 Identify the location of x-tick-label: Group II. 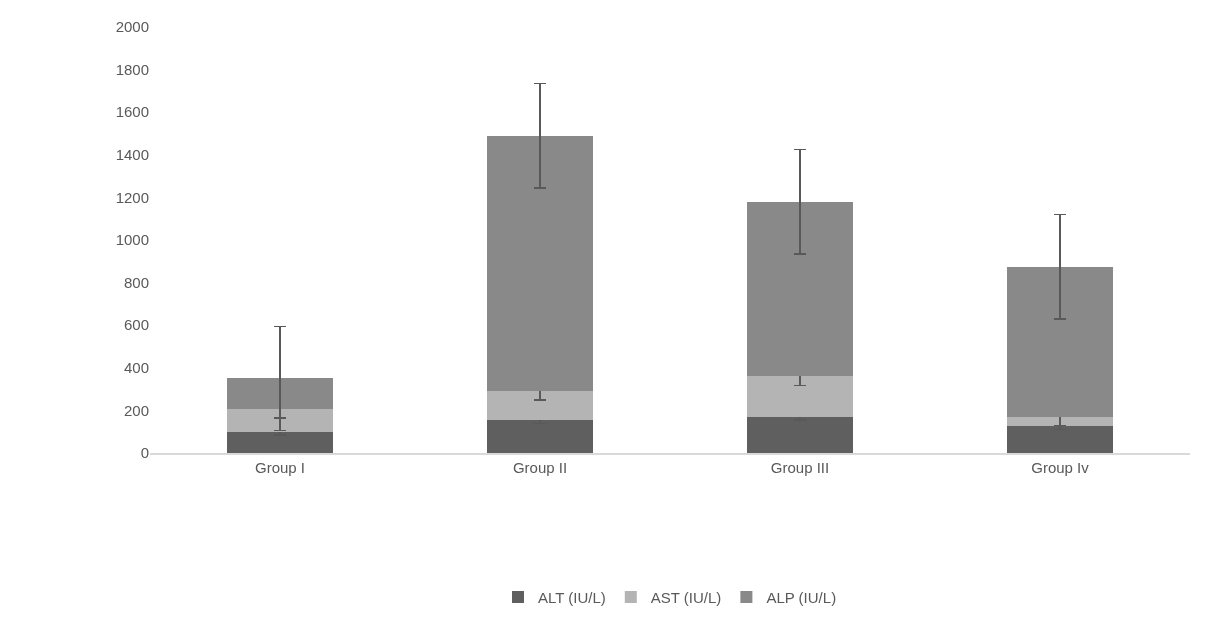
(540, 467).